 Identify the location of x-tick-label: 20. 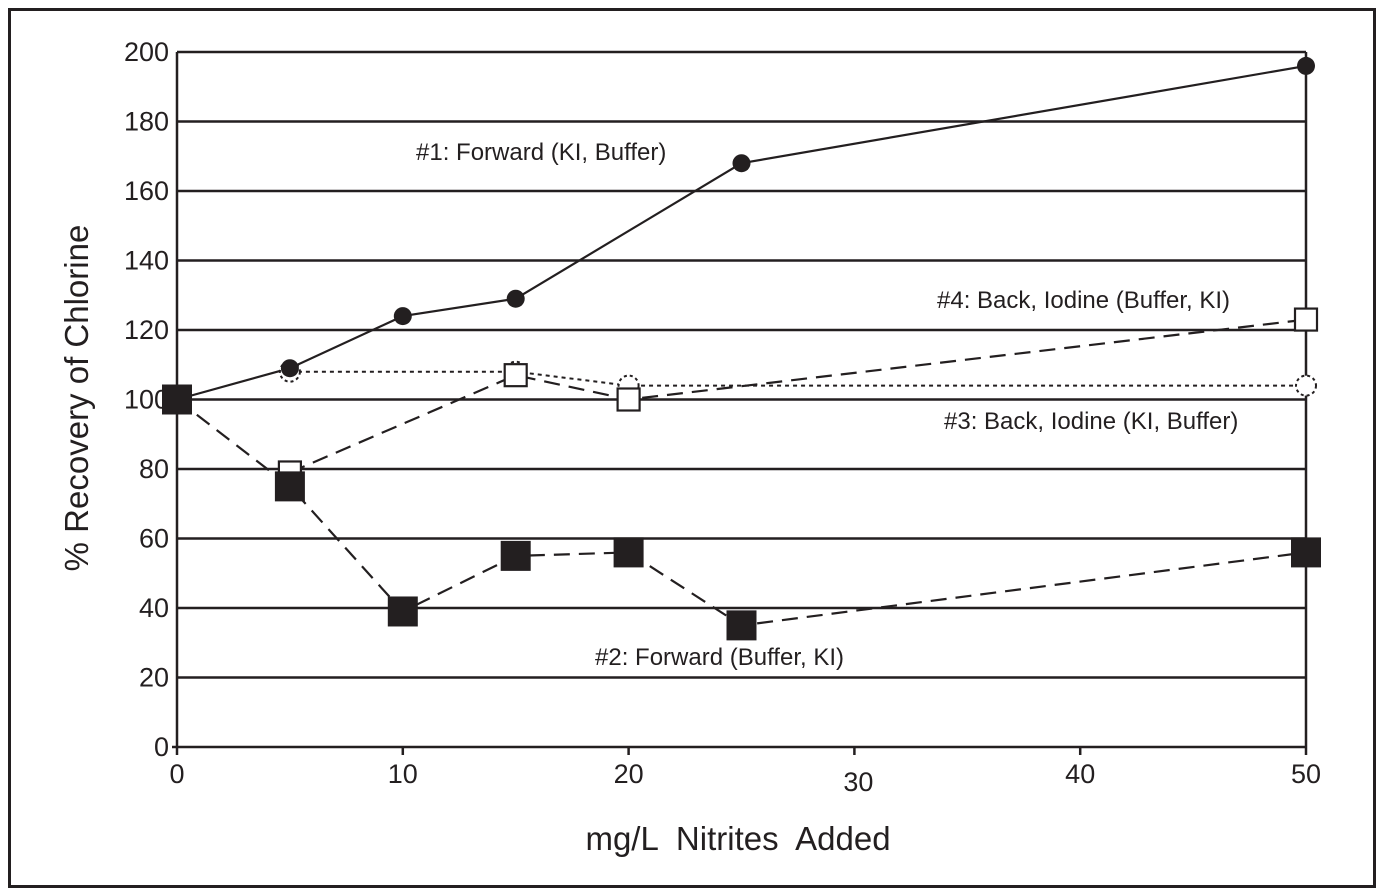
(629, 774).